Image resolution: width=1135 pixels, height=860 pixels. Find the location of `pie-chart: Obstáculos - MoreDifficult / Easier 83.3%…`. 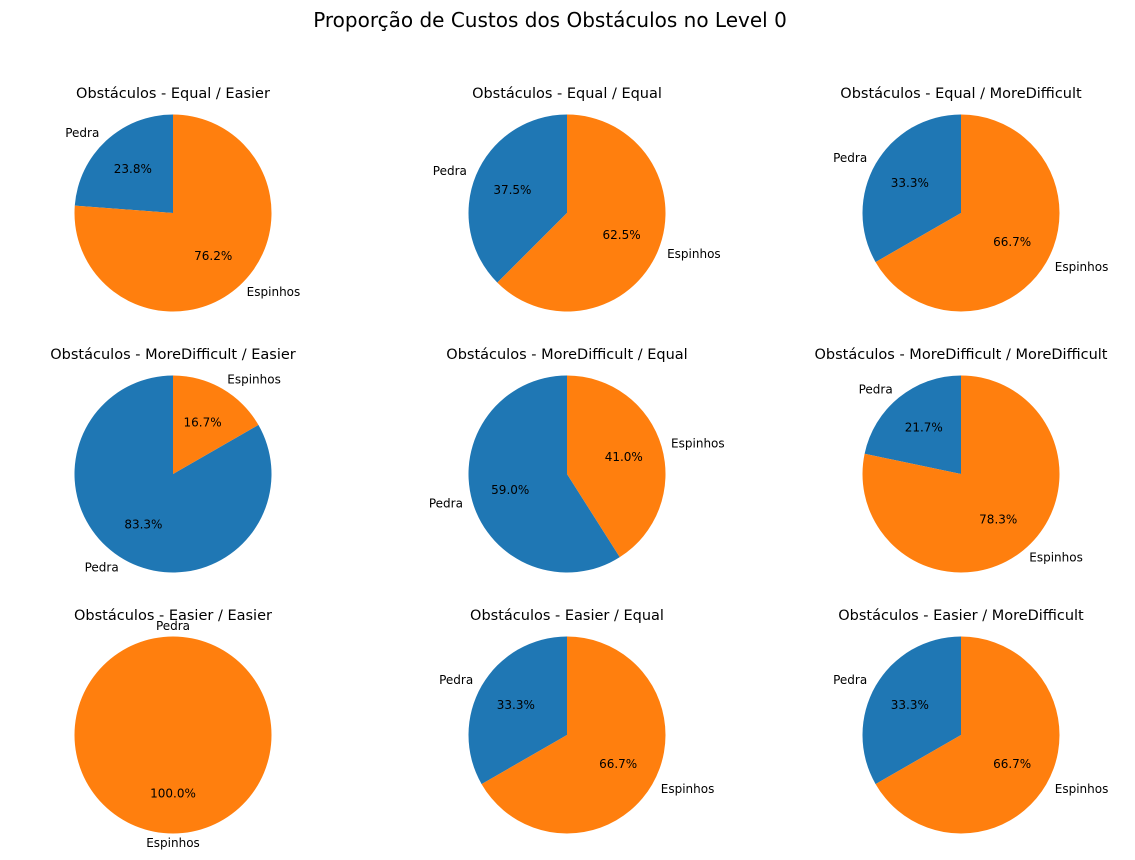

pie-chart: Obstáculos - MoreDifficult / Easier 83.3%… is located at coordinates (172, 460).